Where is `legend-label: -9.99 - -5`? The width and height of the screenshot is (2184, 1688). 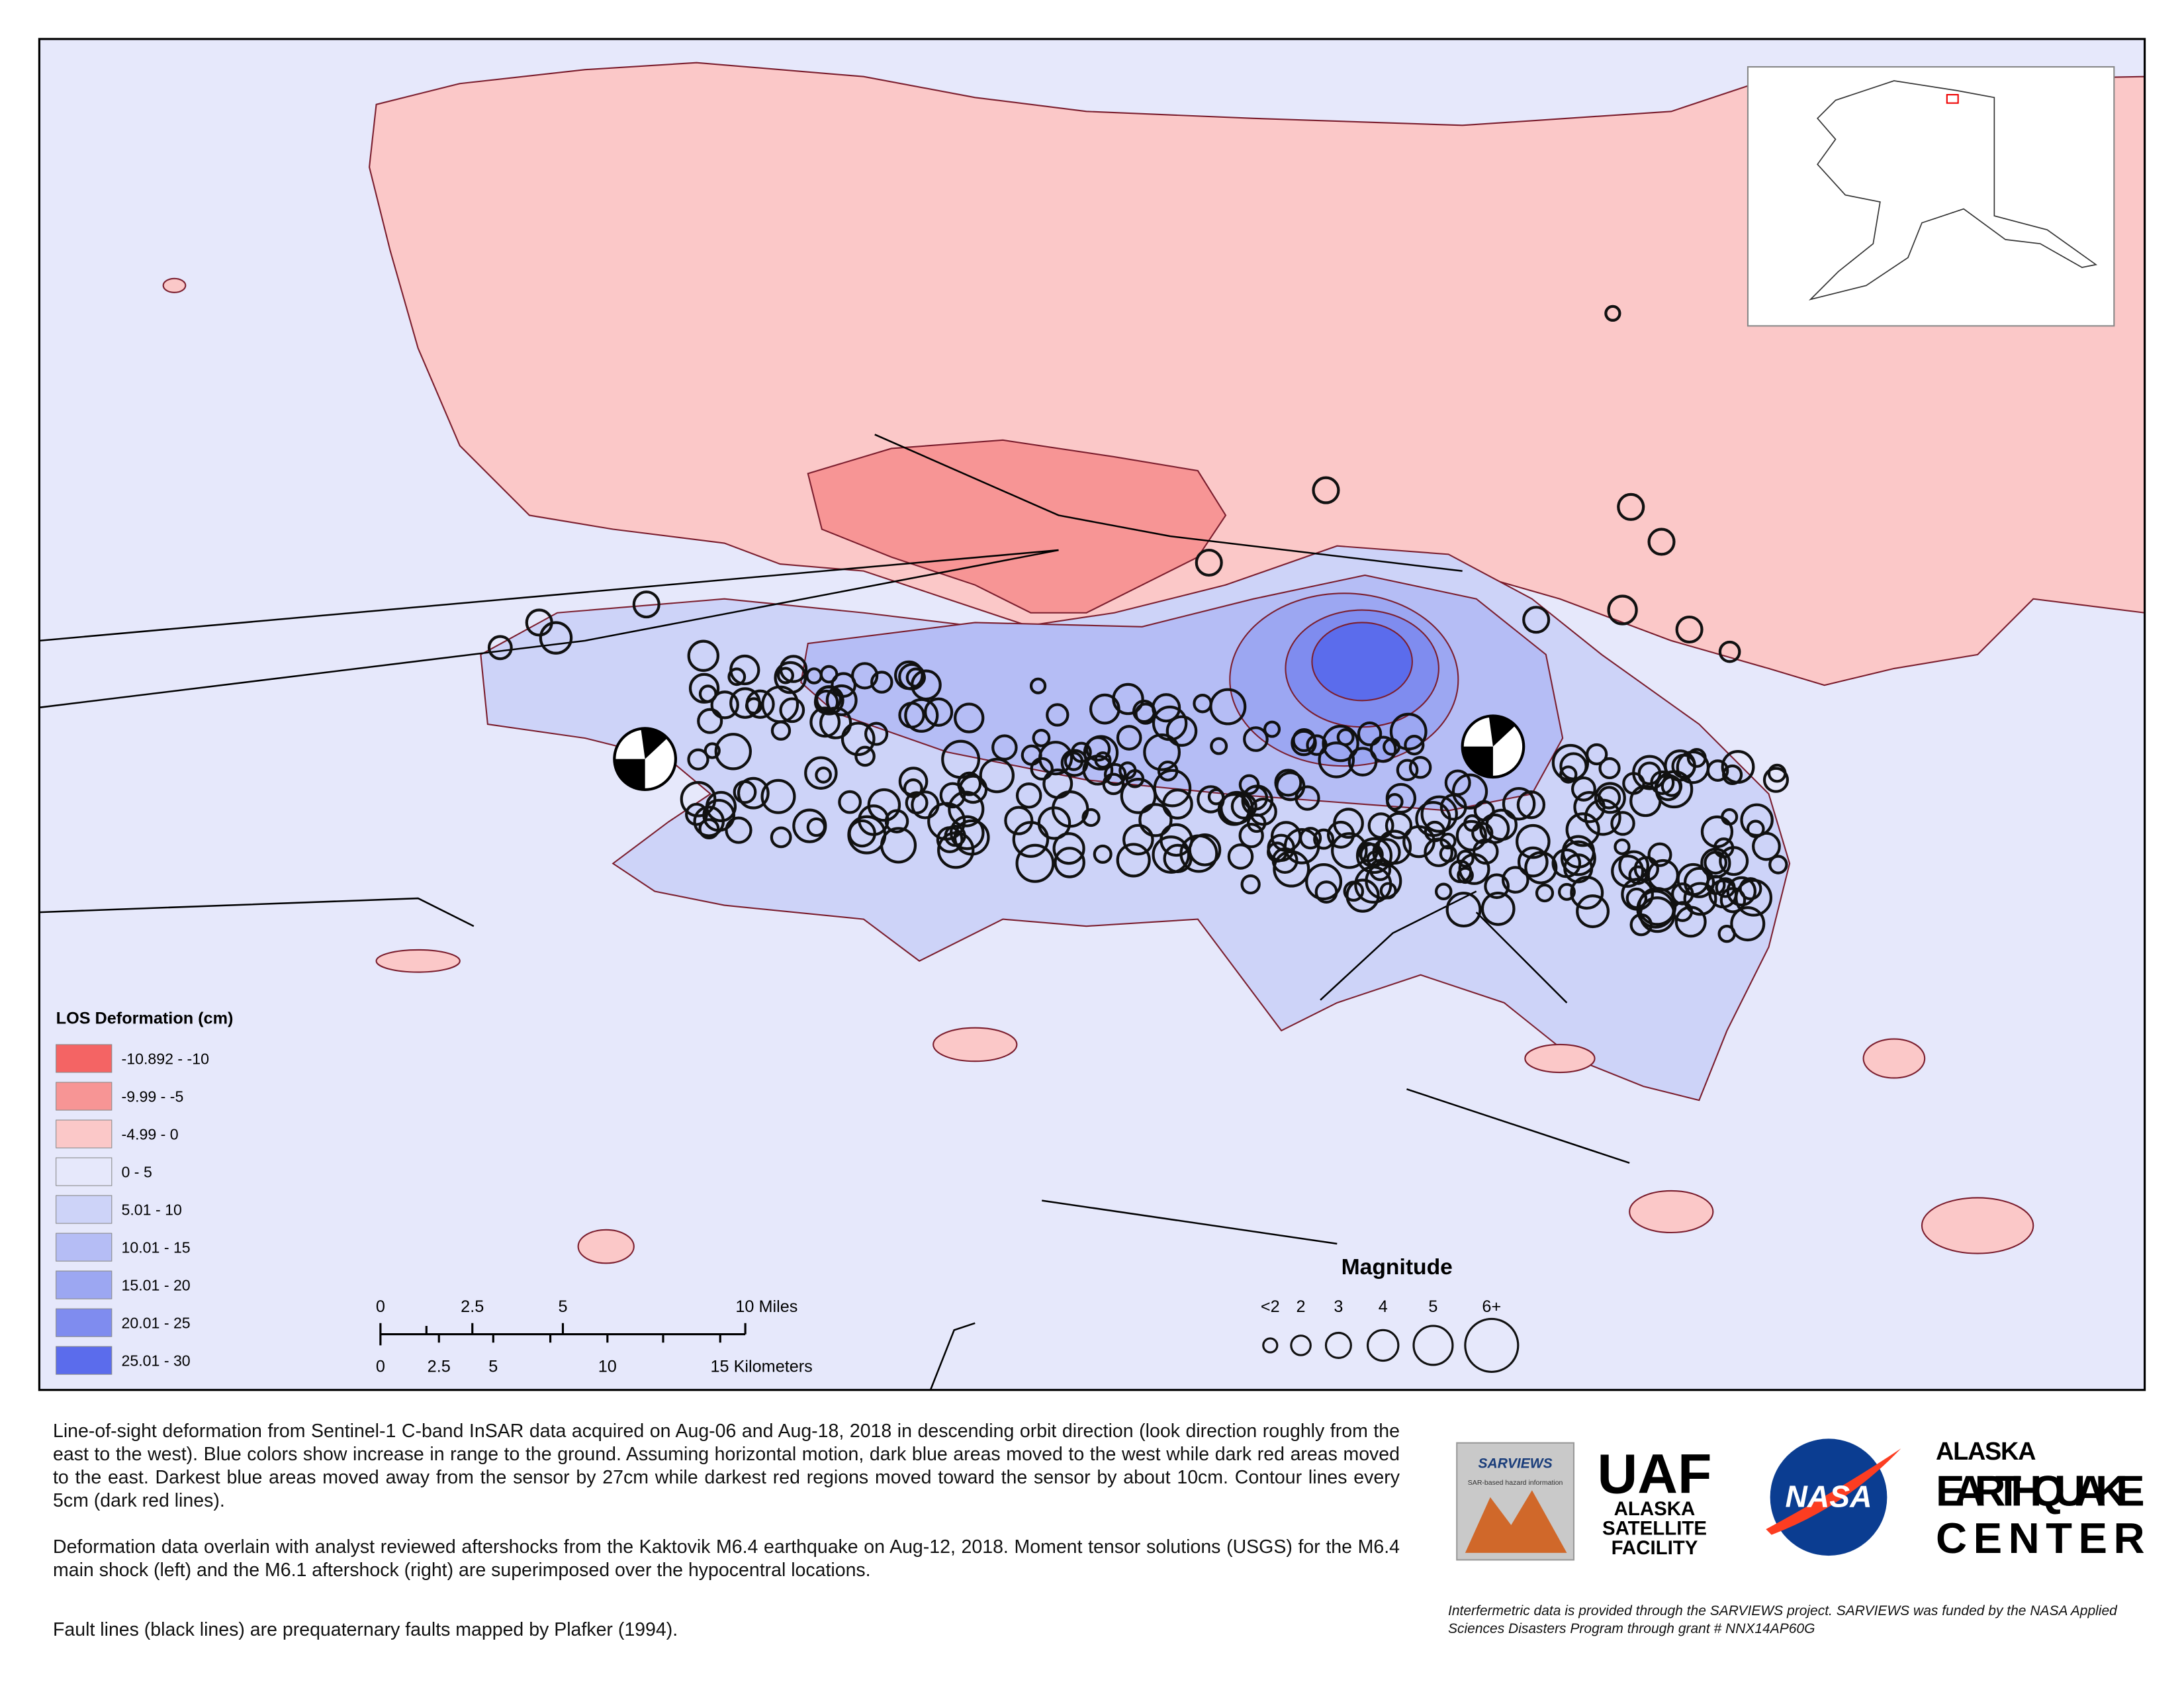 legend-label: -9.99 - -5 is located at coordinates (153, 1096).